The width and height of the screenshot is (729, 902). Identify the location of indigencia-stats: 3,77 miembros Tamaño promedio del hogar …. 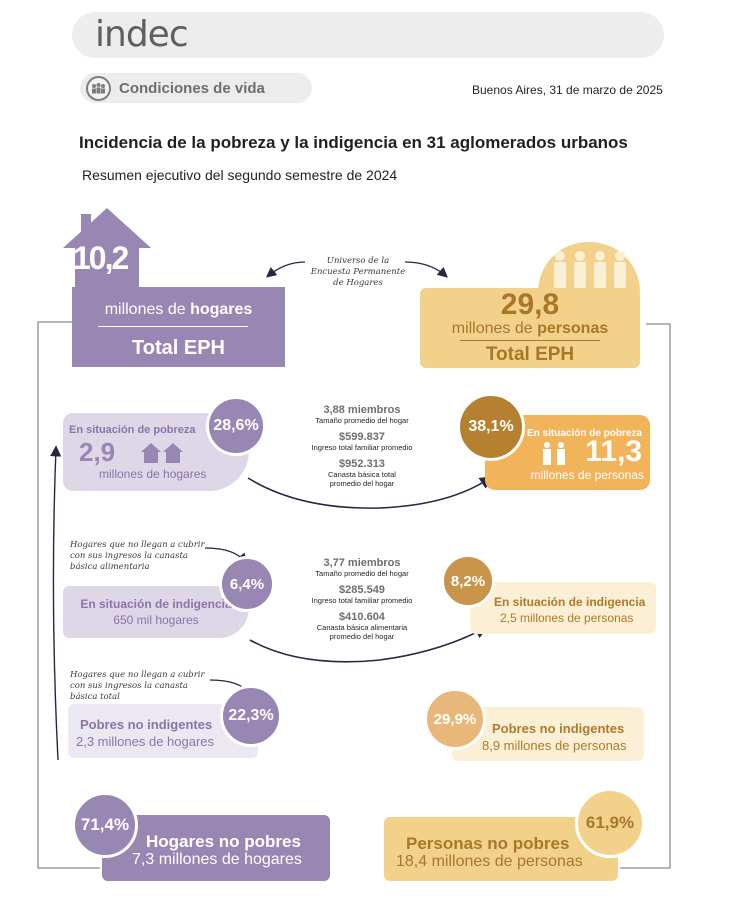
(362, 599).